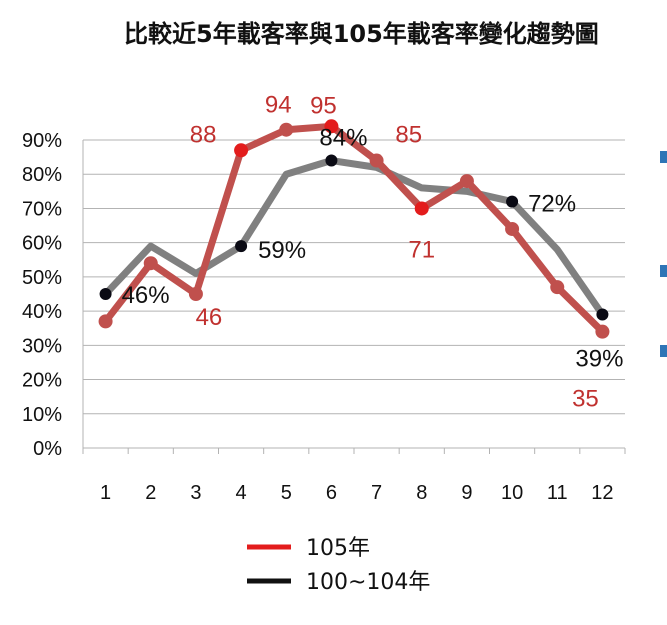 This screenshot has height=625, width=667. Describe the element at coordinates (338, 565) in the screenshot. I see `legend: 105年 100~104年` at that location.